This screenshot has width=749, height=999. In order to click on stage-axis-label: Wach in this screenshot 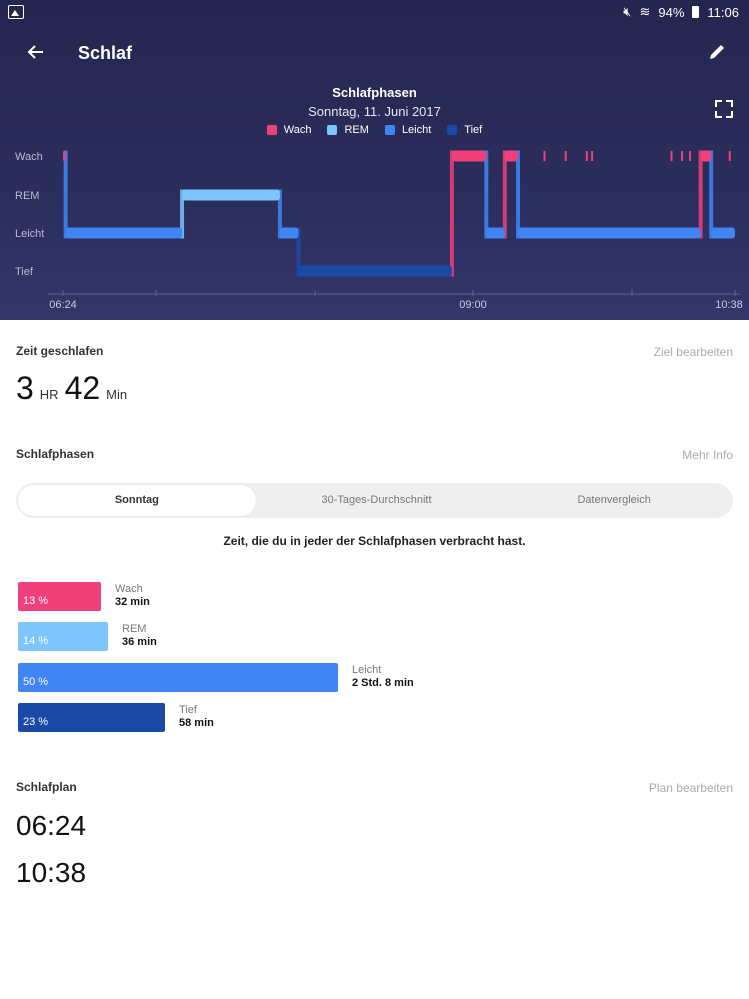, I will do `click(29, 157)`.